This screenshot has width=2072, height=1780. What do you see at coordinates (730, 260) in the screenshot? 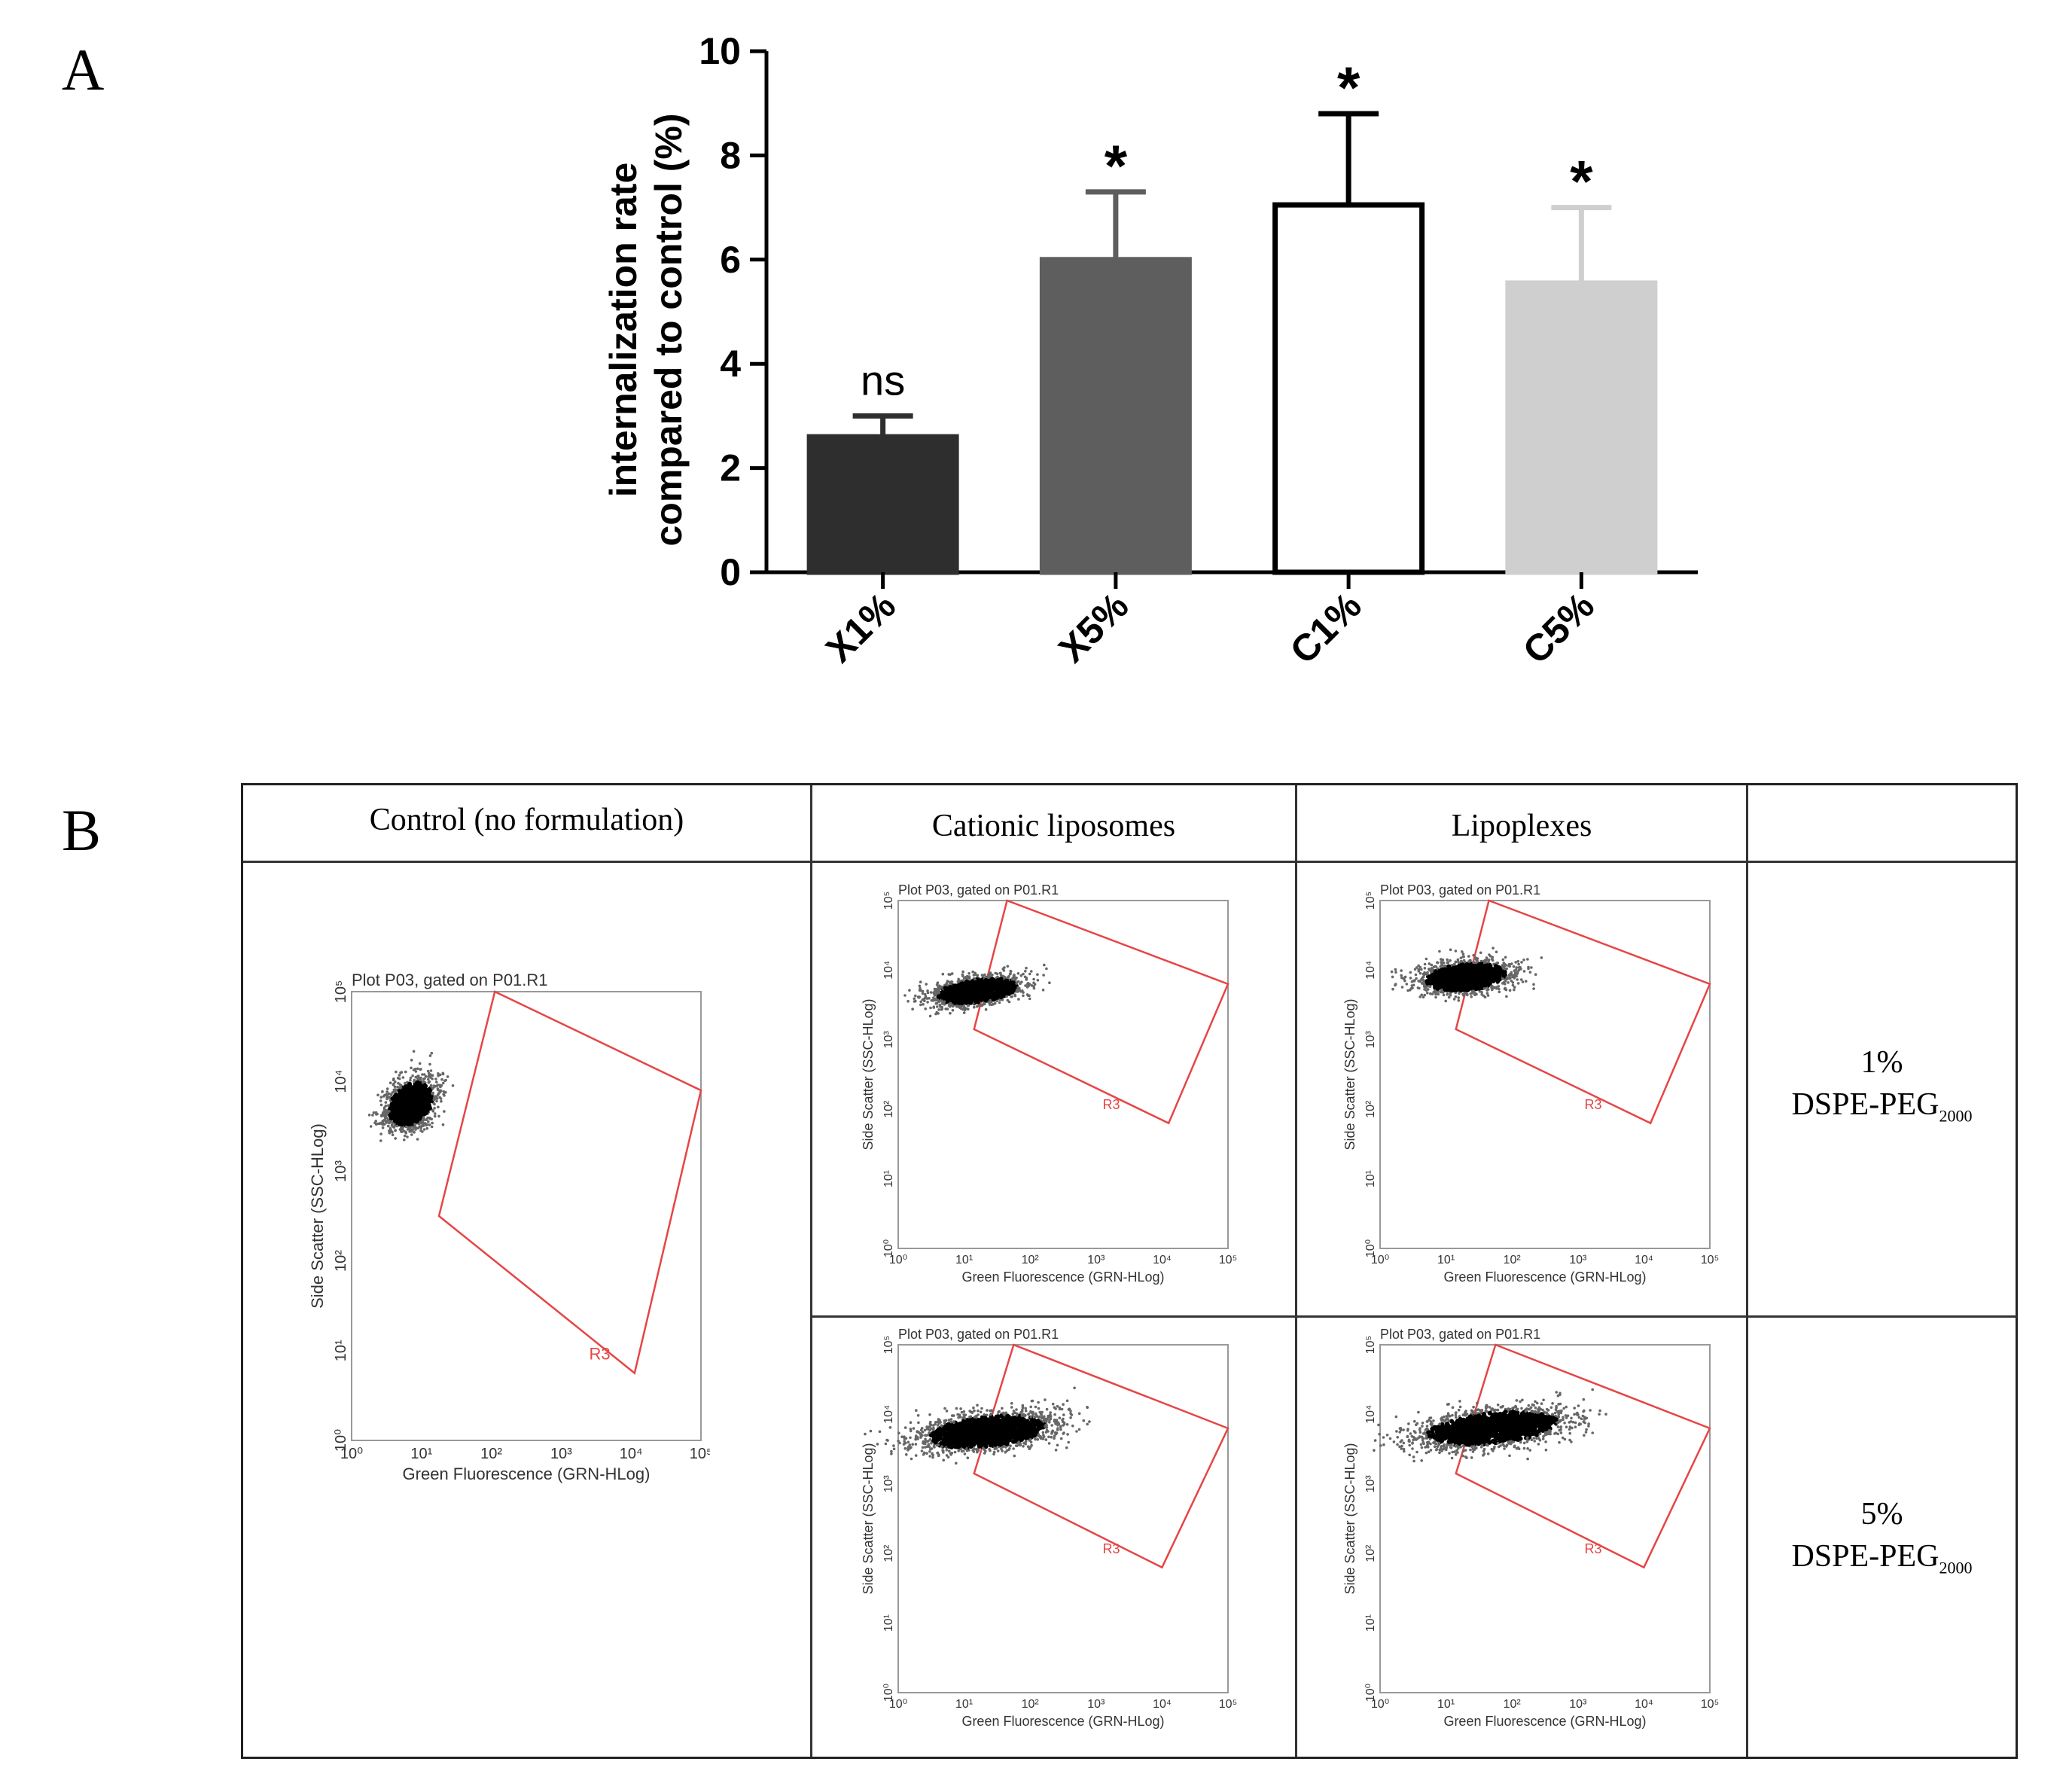
I see `y-tick-label: 6` at bounding box center [730, 260].